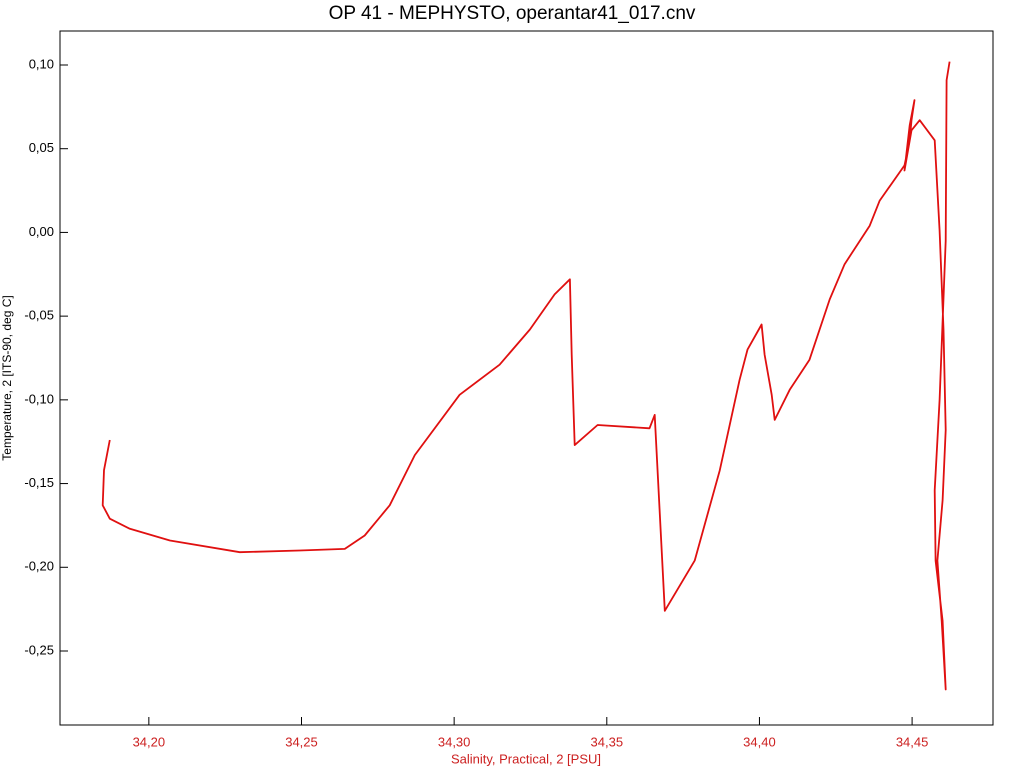  What do you see at coordinates (759, 741) in the screenshot?
I see `x-tick-label: 34,40` at bounding box center [759, 741].